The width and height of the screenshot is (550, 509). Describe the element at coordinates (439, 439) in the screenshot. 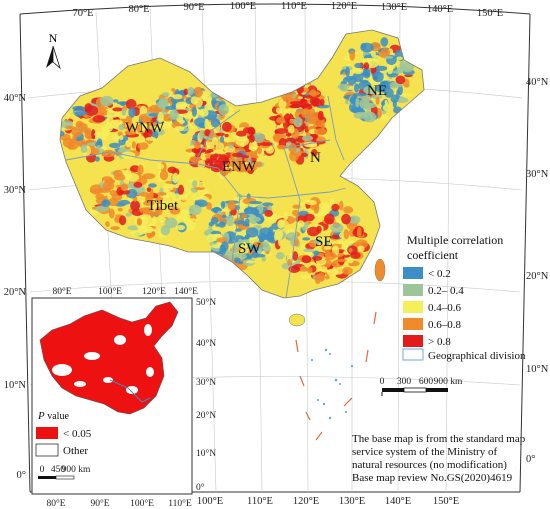

I see `note-line: The base map is from the standard map` at that location.